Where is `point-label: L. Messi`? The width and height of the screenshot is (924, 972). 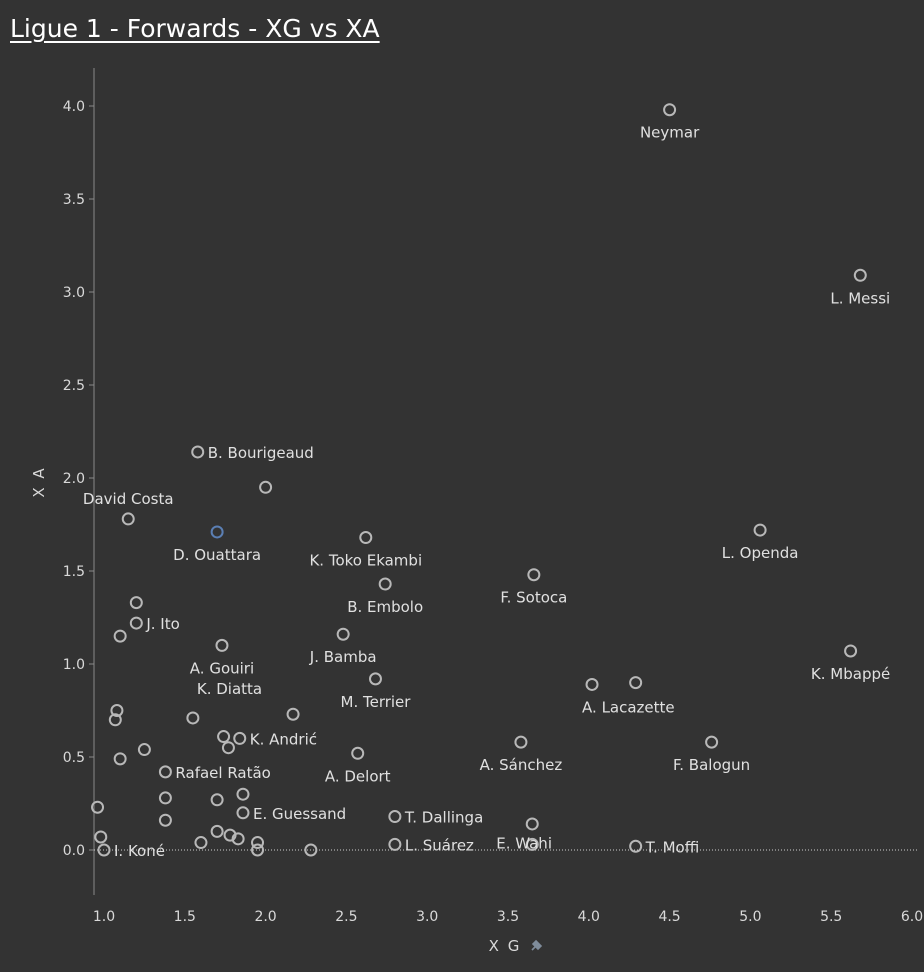
point-label: L. Messi is located at coordinates (860, 298).